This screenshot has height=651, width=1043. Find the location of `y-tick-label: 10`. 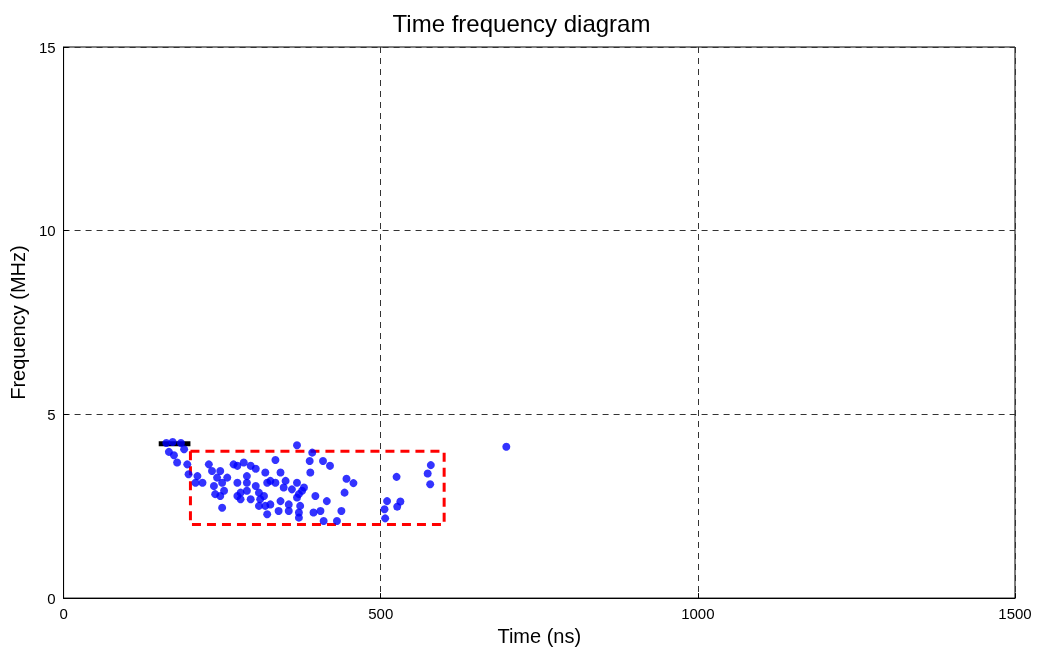

y-tick-label: 10 is located at coordinates (47, 231).